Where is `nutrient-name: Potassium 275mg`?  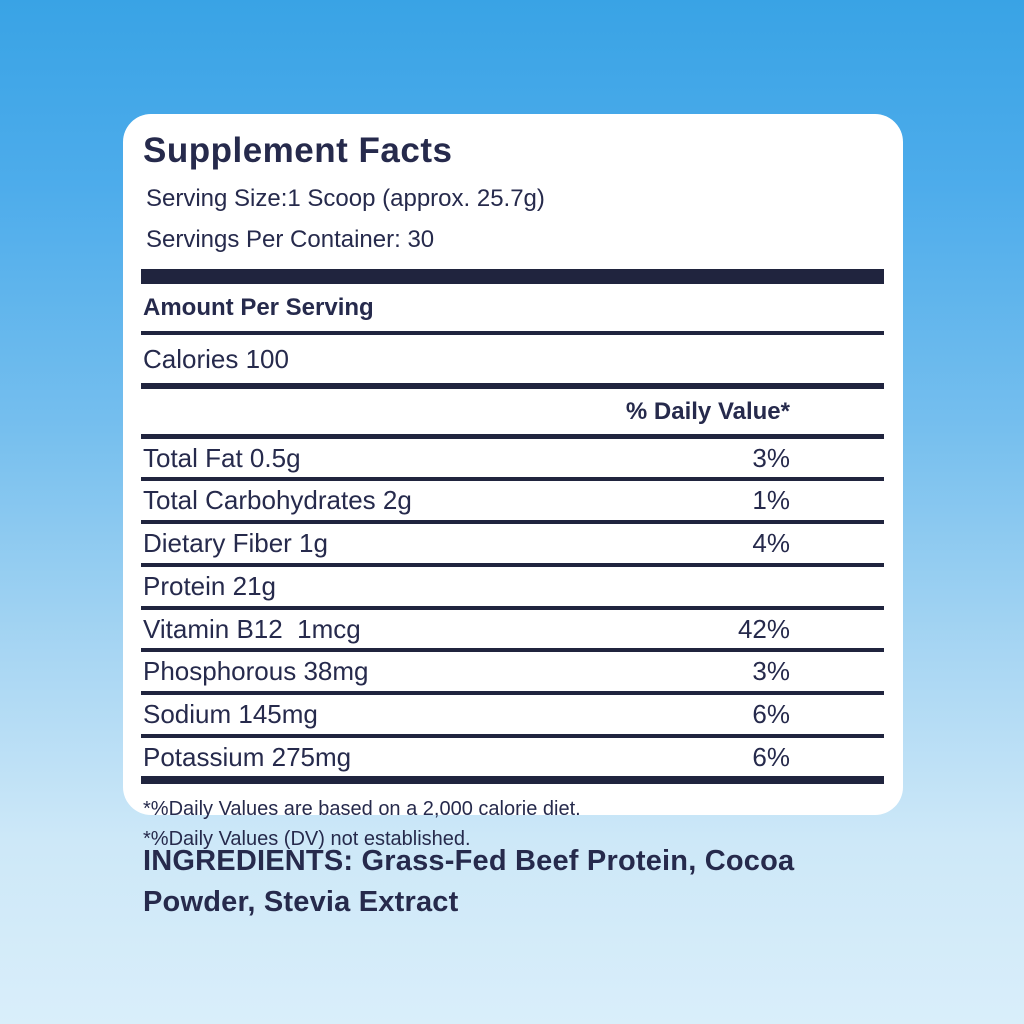 nutrient-name: Potassium 275mg is located at coordinates (247, 756).